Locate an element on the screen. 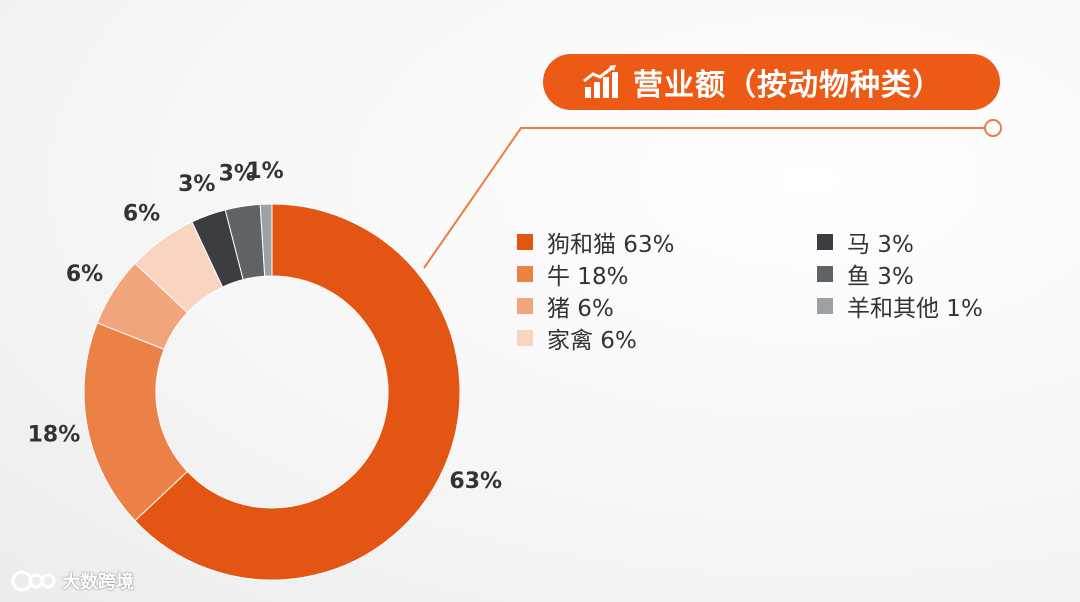 This screenshot has height=602, width=1080. legend-left-column: 狗和猫 63% 牛 18% 猪 6% 家禽 6% is located at coordinates (595, 290).